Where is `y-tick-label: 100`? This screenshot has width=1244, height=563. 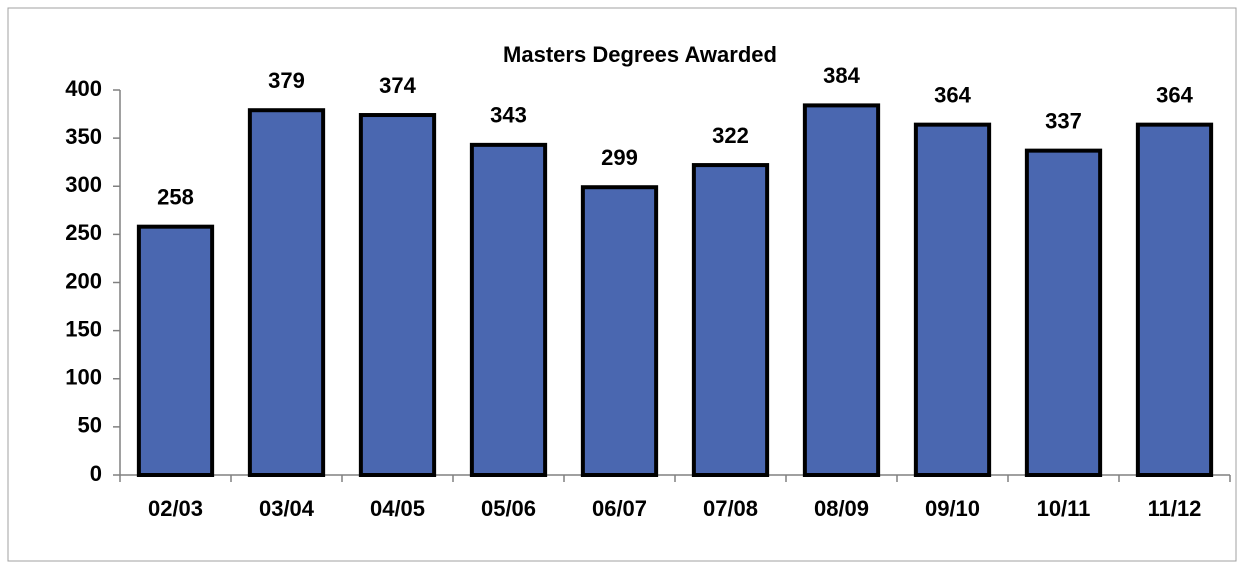
y-tick-label: 100 is located at coordinates (83, 377).